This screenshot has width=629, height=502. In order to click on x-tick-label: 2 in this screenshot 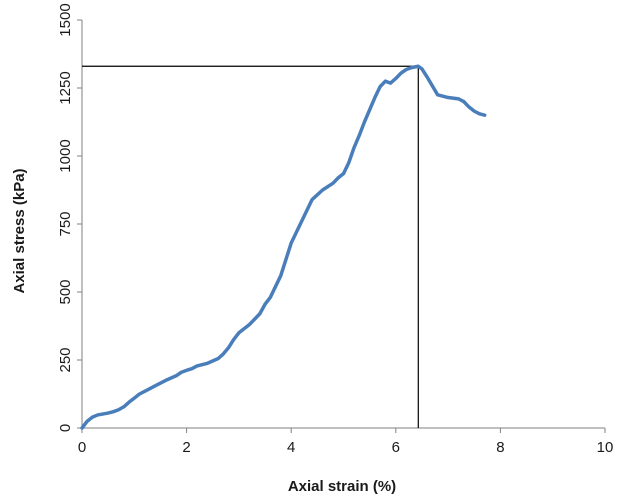, I will do `click(186, 447)`.